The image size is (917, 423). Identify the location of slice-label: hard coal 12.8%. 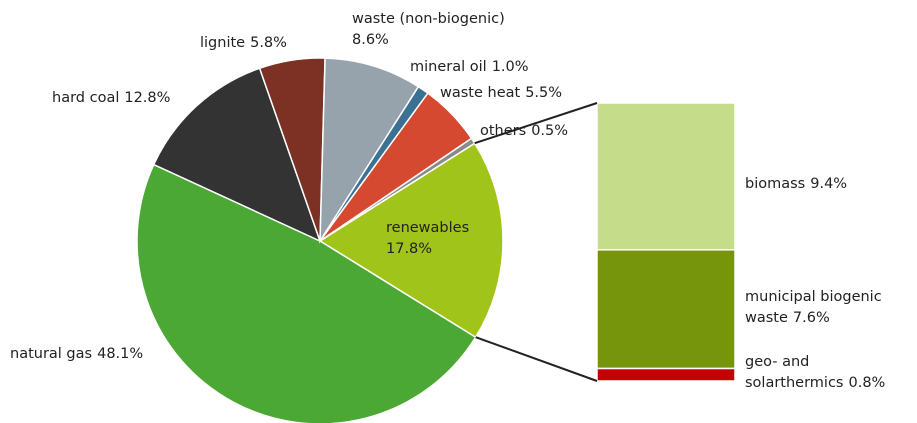
(111, 98).